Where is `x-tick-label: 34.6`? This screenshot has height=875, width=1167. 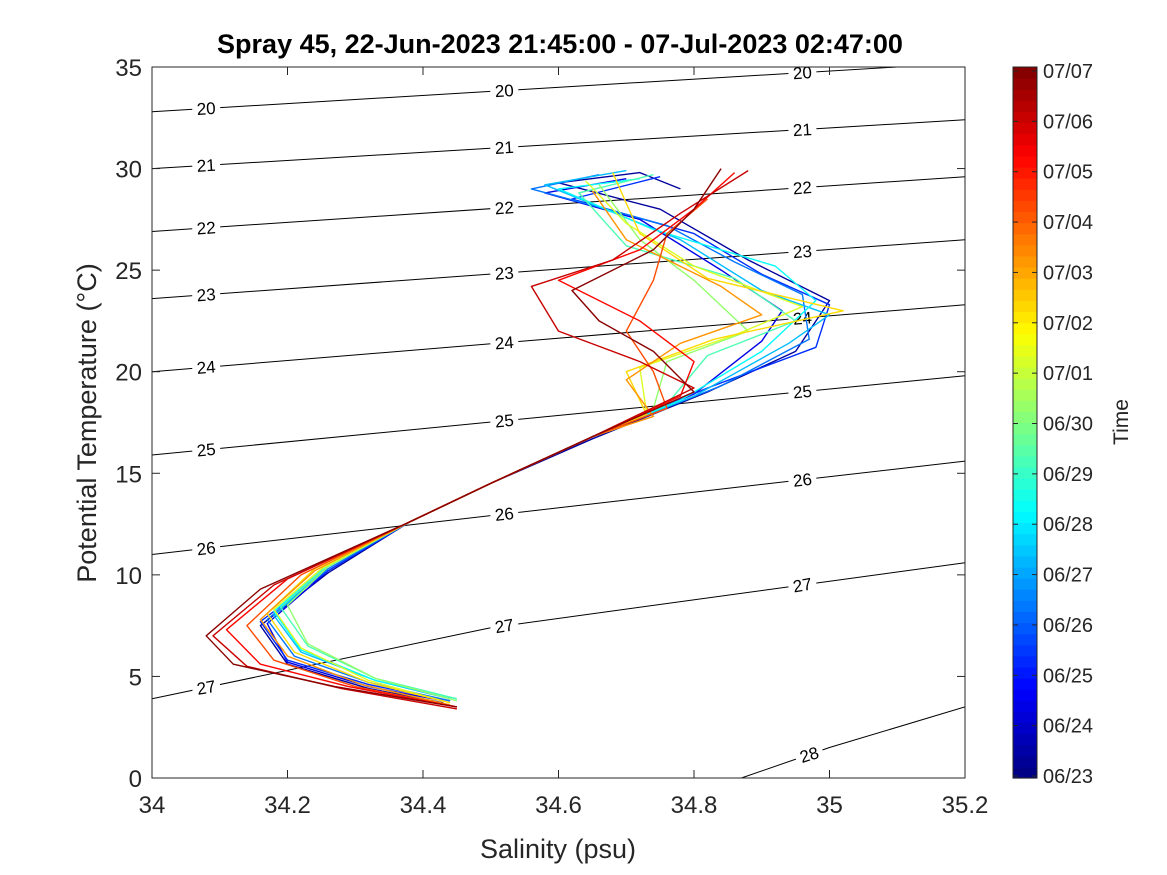 x-tick-label: 34.6 is located at coordinates (558, 805).